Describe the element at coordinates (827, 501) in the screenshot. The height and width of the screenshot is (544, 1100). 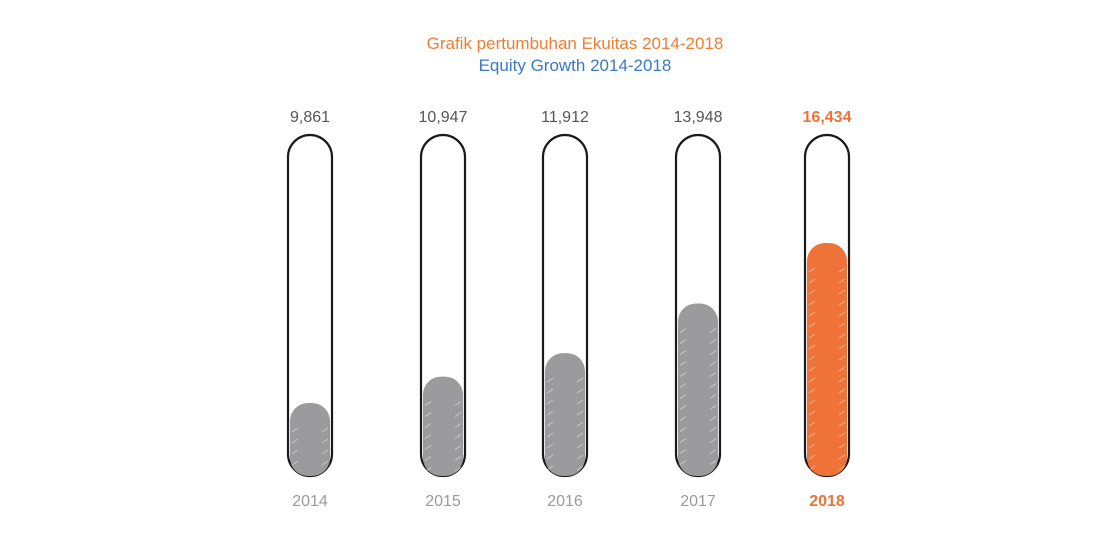
I see `year-label: 2018` at that location.